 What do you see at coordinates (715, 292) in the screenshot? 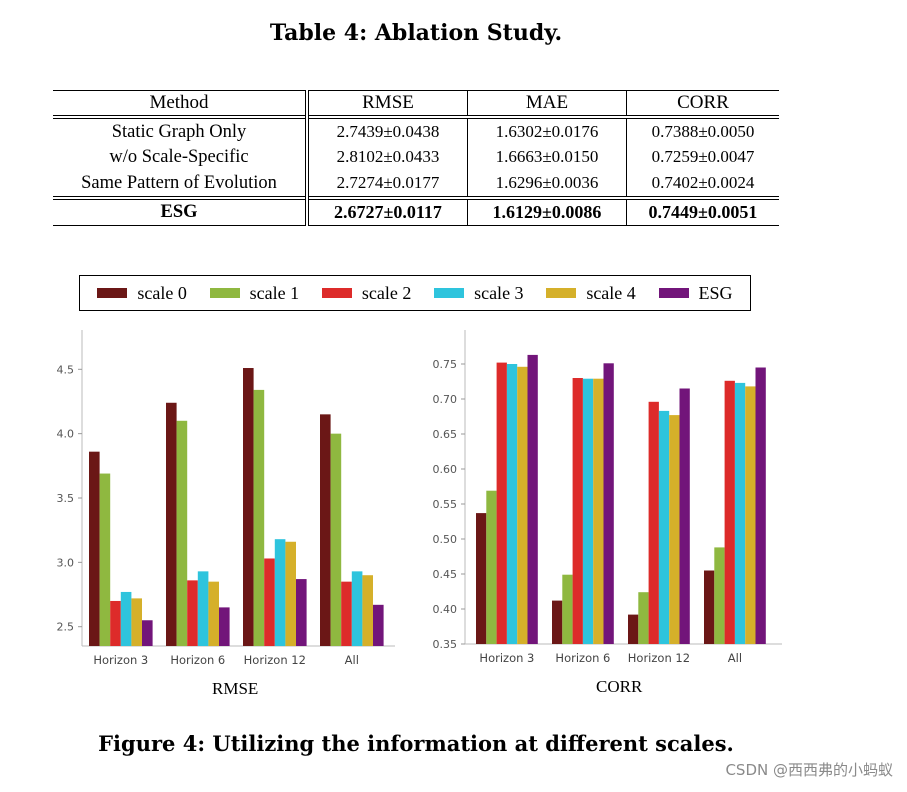
I see `legend-label: ESG` at bounding box center [715, 292].